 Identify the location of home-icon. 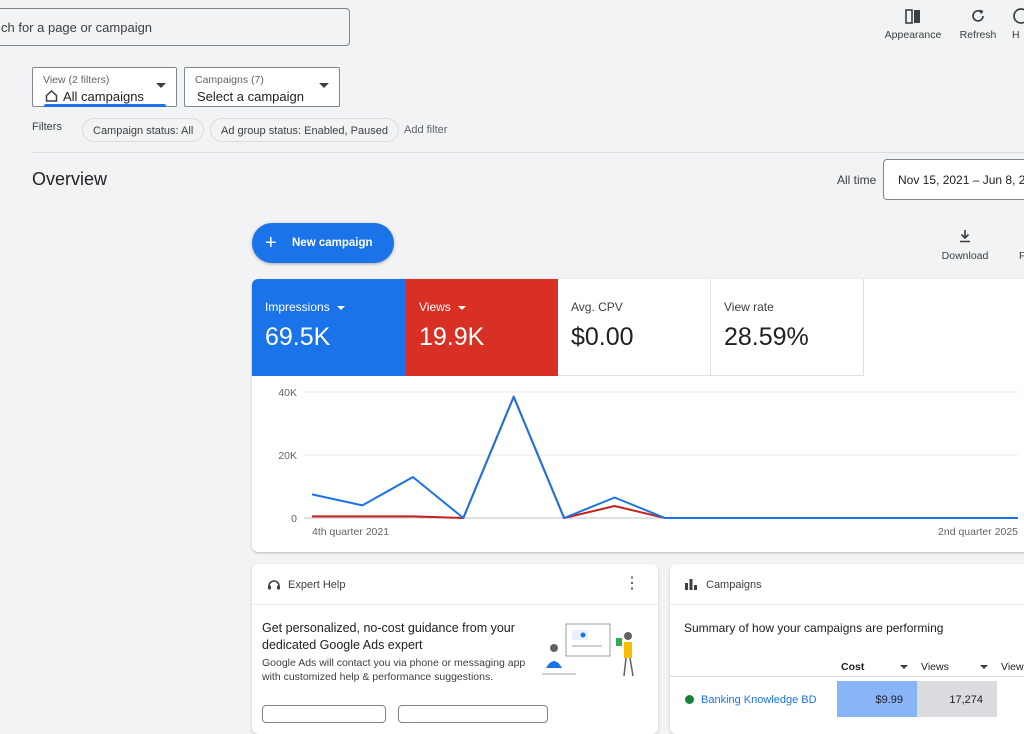
(51, 98).